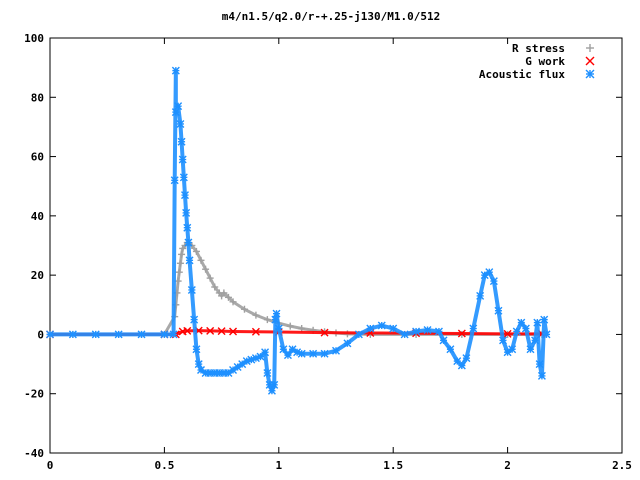 This screenshot has width=640, height=480. Describe the element at coordinates (50, 465) in the screenshot. I see `x-tick-label: 0` at that location.